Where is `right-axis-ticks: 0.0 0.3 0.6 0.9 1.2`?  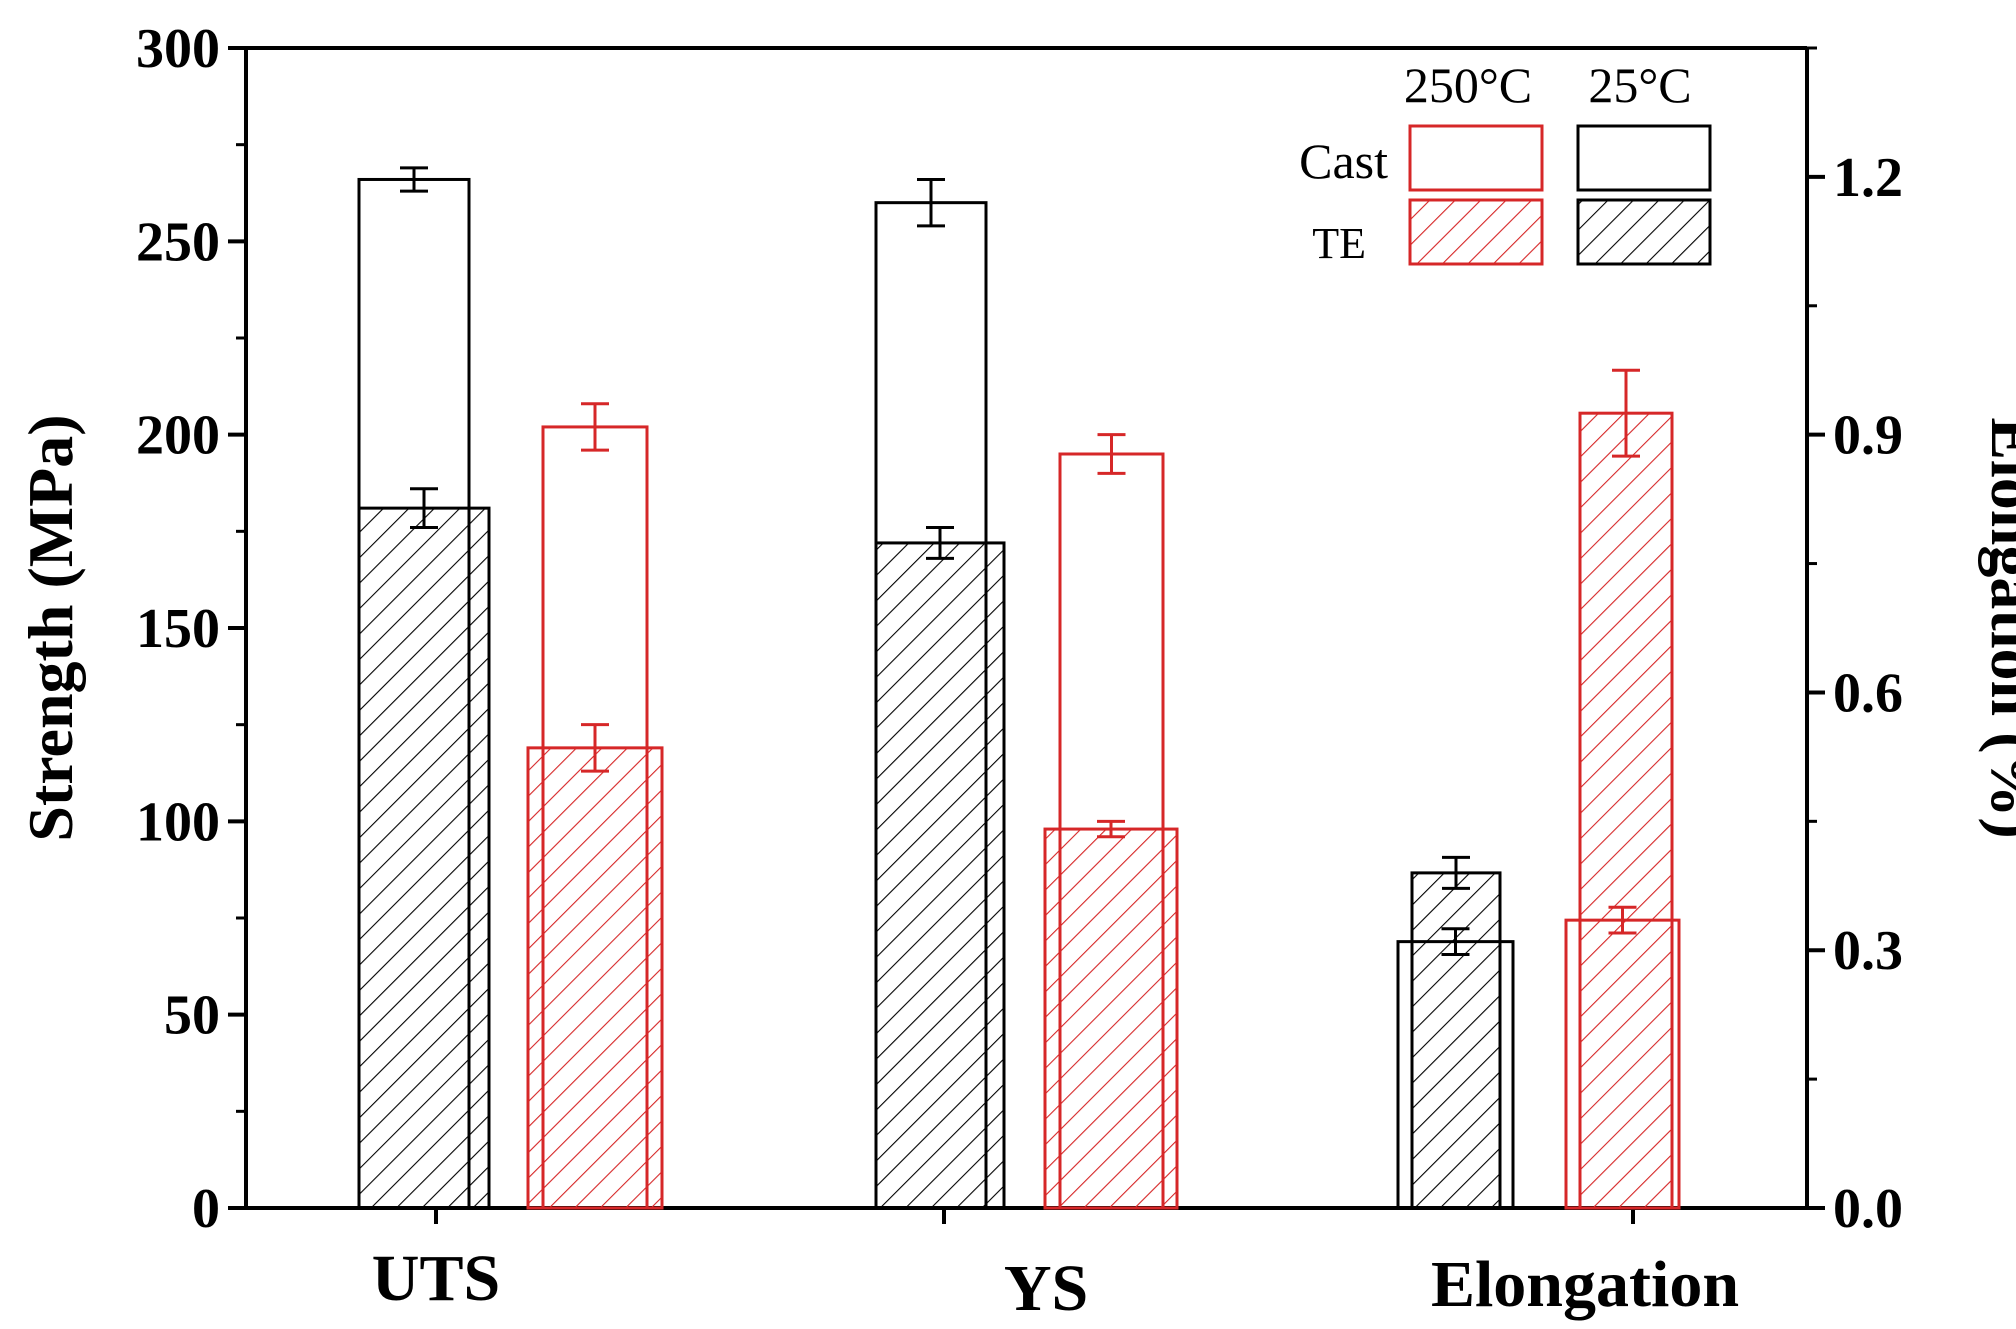
right-axis-ticks: 0.0 0.3 0.6 0.9 1.2 is located at coordinates (1855, 643).